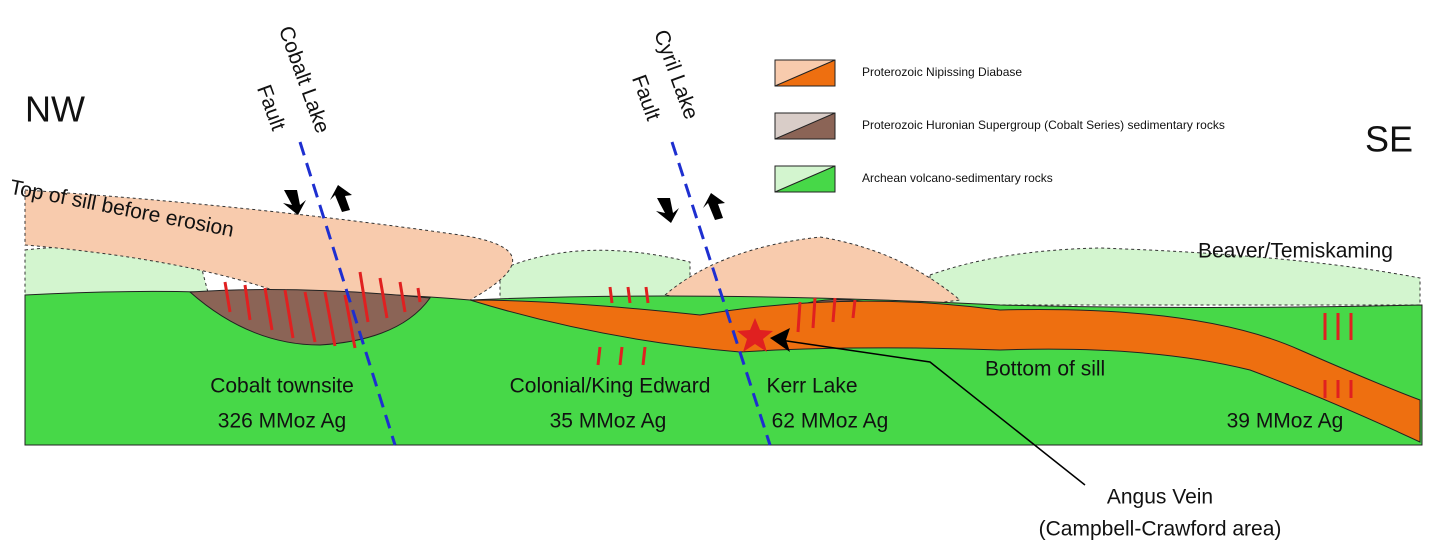 This screenshot has width=1442, height=550. Describe the element at coordinates (269, 245) in the screenshot. I see `diabase-eroded` at that location.